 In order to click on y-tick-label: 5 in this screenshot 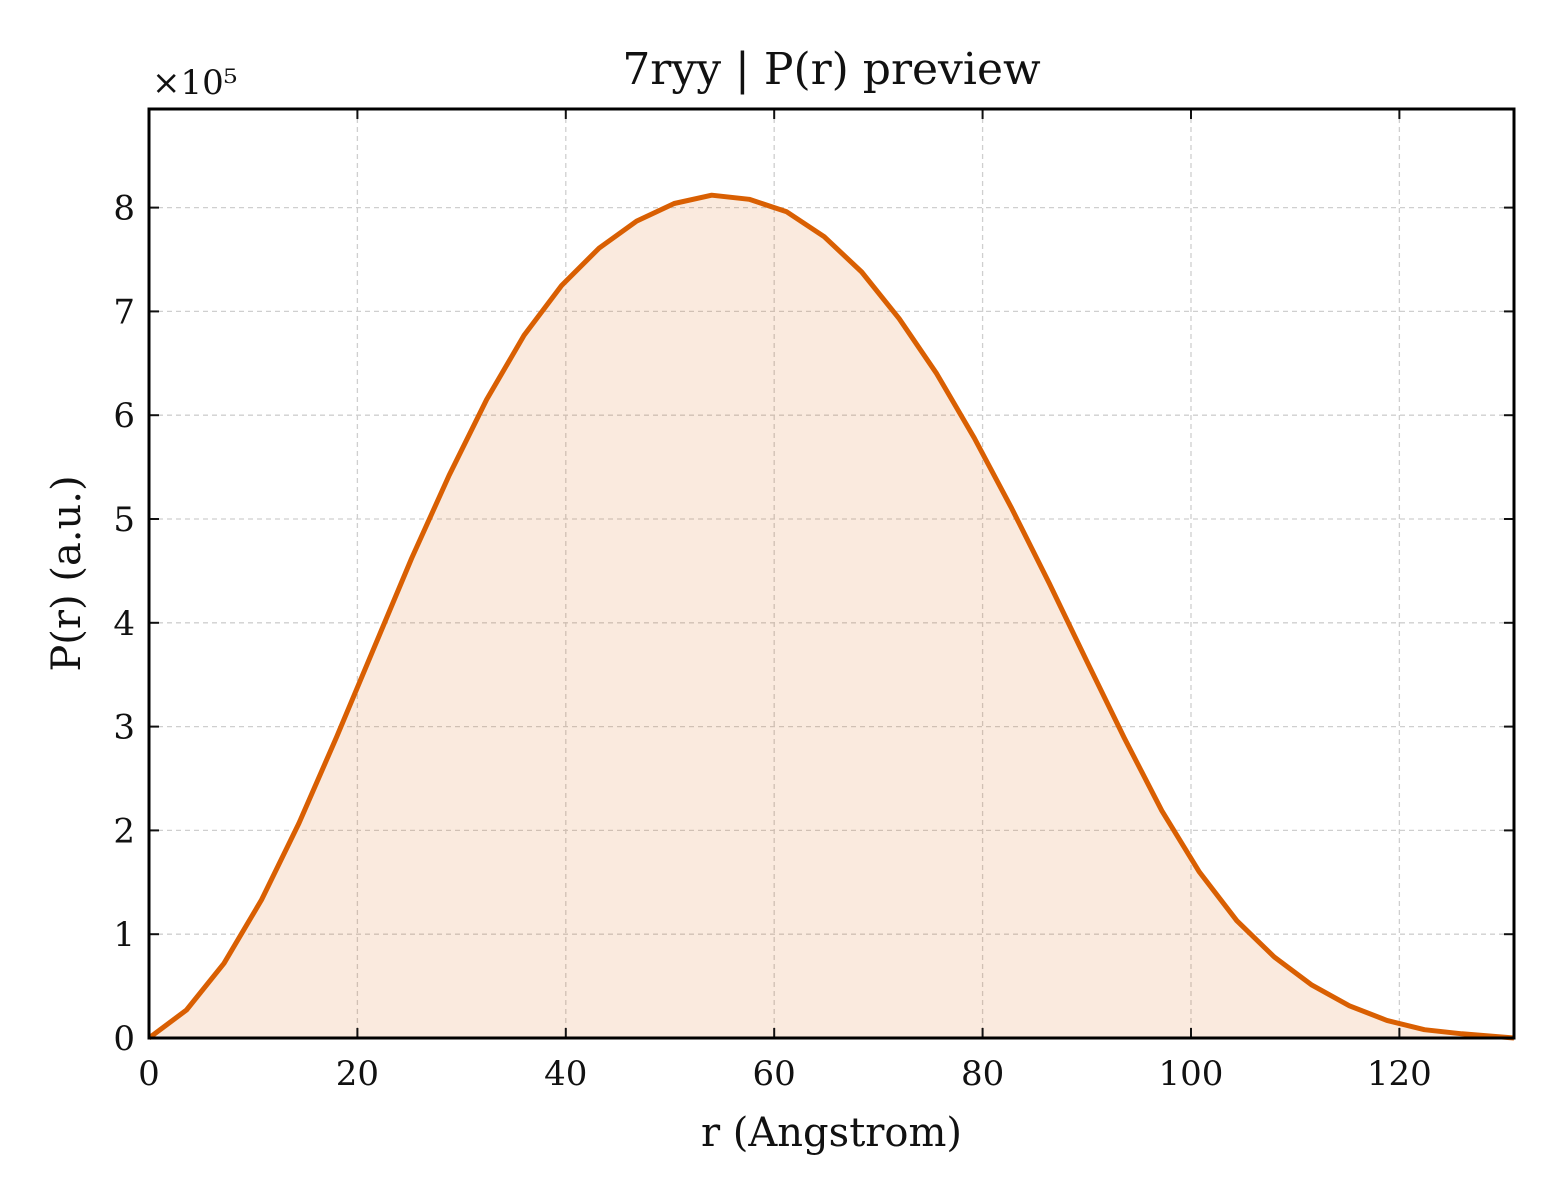, I will do `click(124, 520)`.